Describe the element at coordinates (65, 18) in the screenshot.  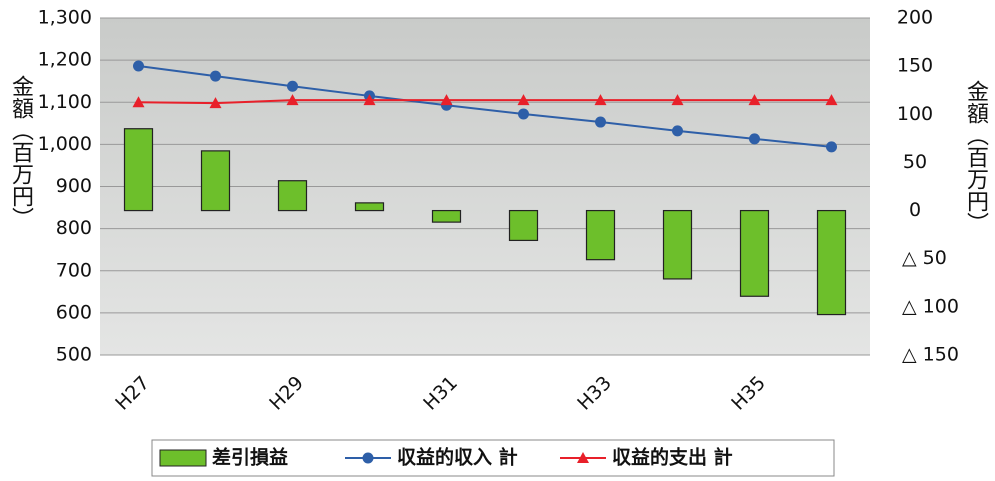
I see `y-tick-label: 1,300` at that location.